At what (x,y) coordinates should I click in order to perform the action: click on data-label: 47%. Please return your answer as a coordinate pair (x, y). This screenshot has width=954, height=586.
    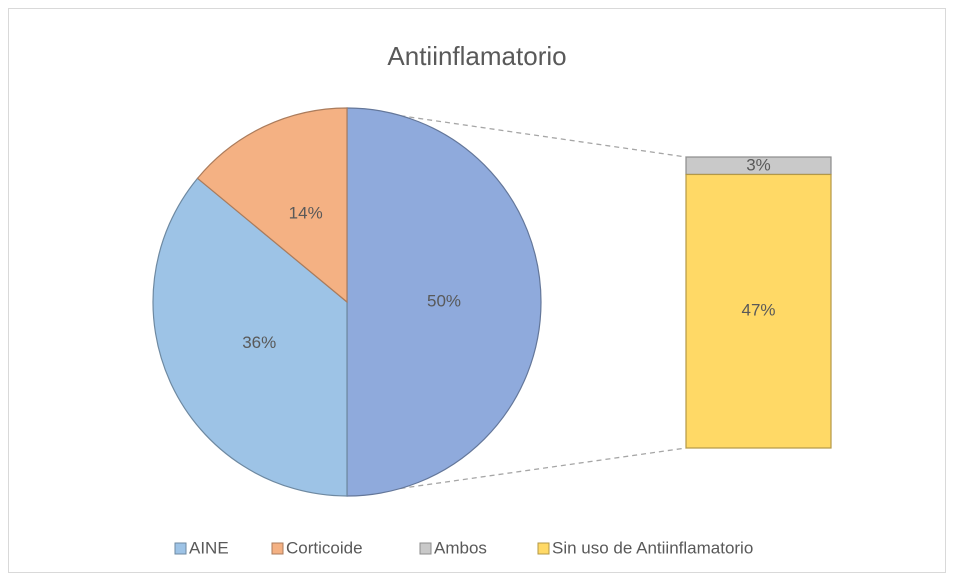
    Looking at the image, I should click on (758, 310).